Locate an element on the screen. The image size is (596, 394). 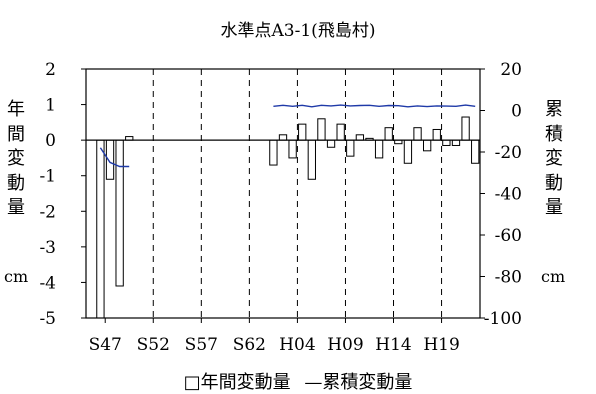
y-tick-label-left: -3 is located at coordinates (47, 248).